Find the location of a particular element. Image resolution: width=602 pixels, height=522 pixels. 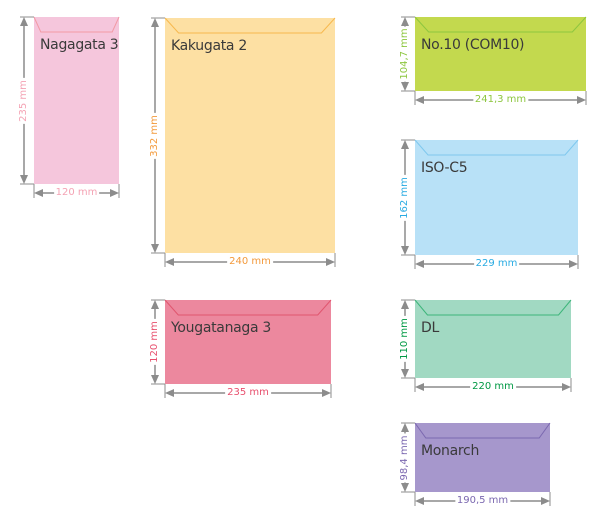

height-label: 162 mm is located at coordinates (405, 197).